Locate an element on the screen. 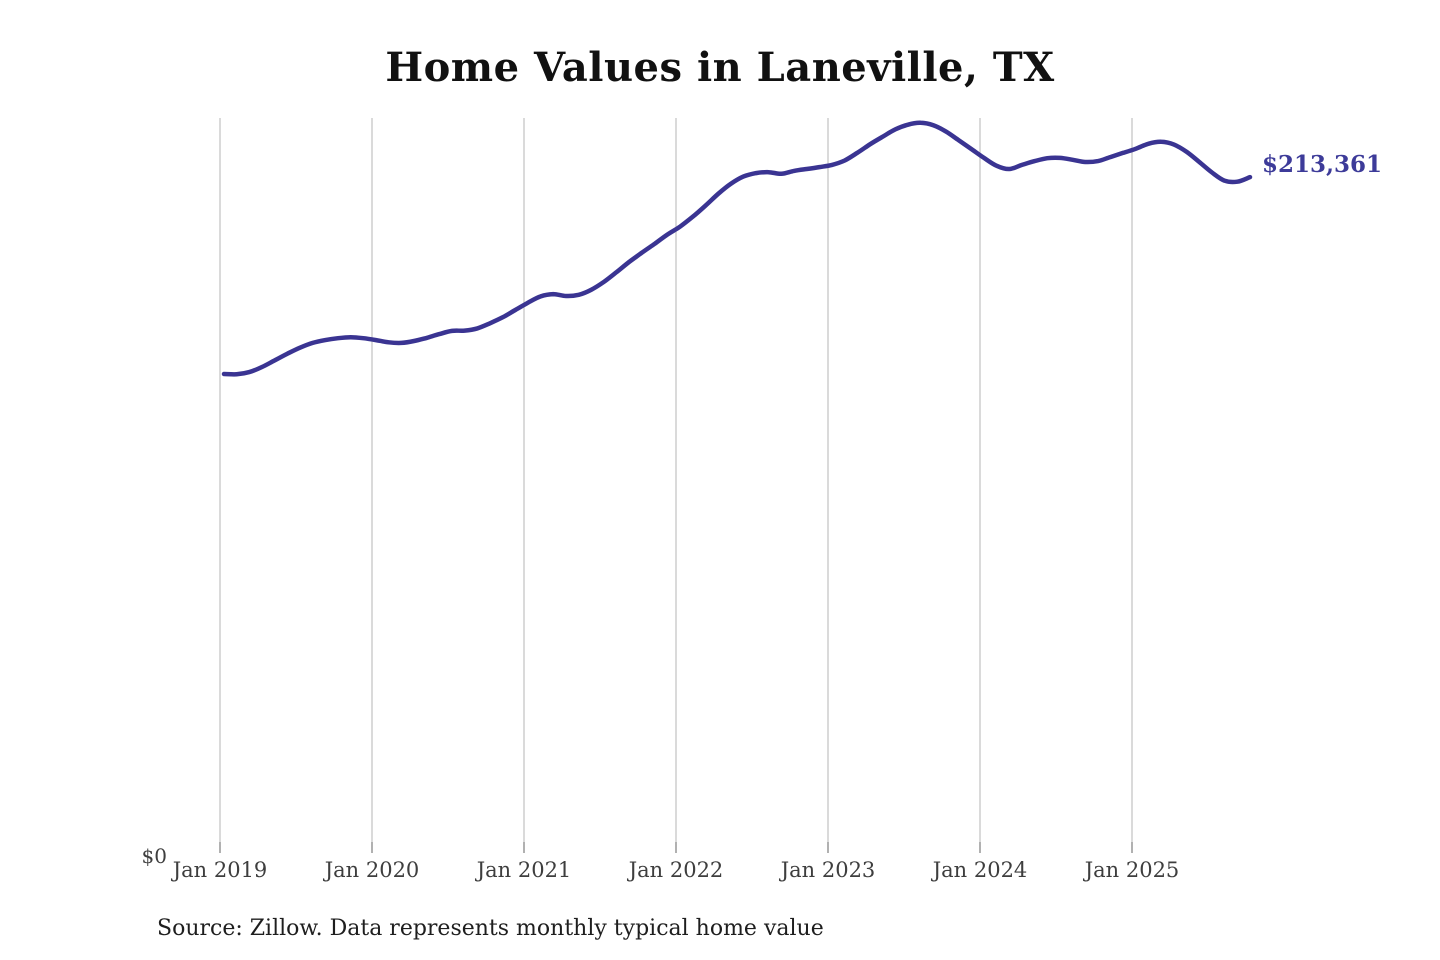 The image size is (1440, 960). x-tick-label: Jan 2024 is located at coordinates (980, 870).